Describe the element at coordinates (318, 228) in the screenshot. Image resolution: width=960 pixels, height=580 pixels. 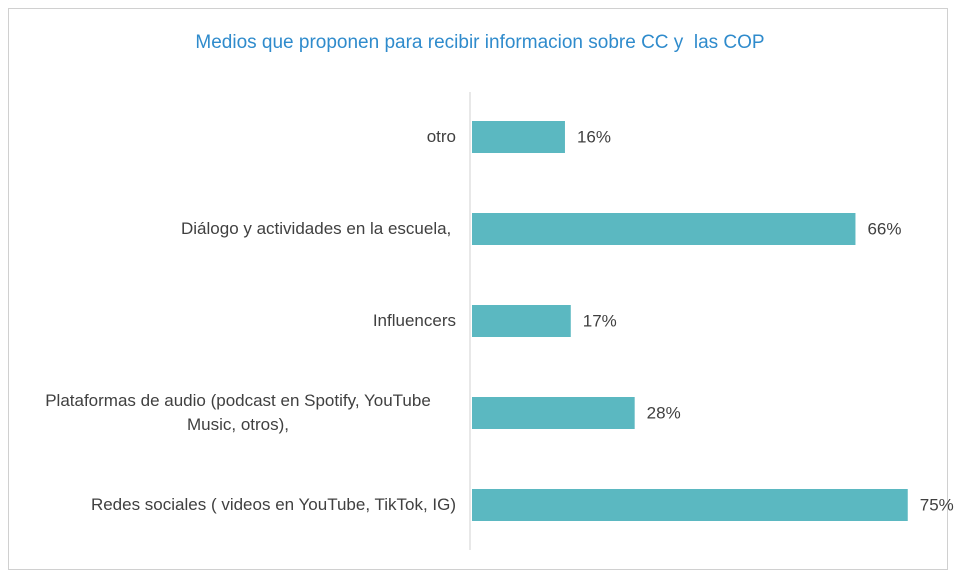
I see `y-tick-label: Diálogo y actividades en la escuela,` at that location.